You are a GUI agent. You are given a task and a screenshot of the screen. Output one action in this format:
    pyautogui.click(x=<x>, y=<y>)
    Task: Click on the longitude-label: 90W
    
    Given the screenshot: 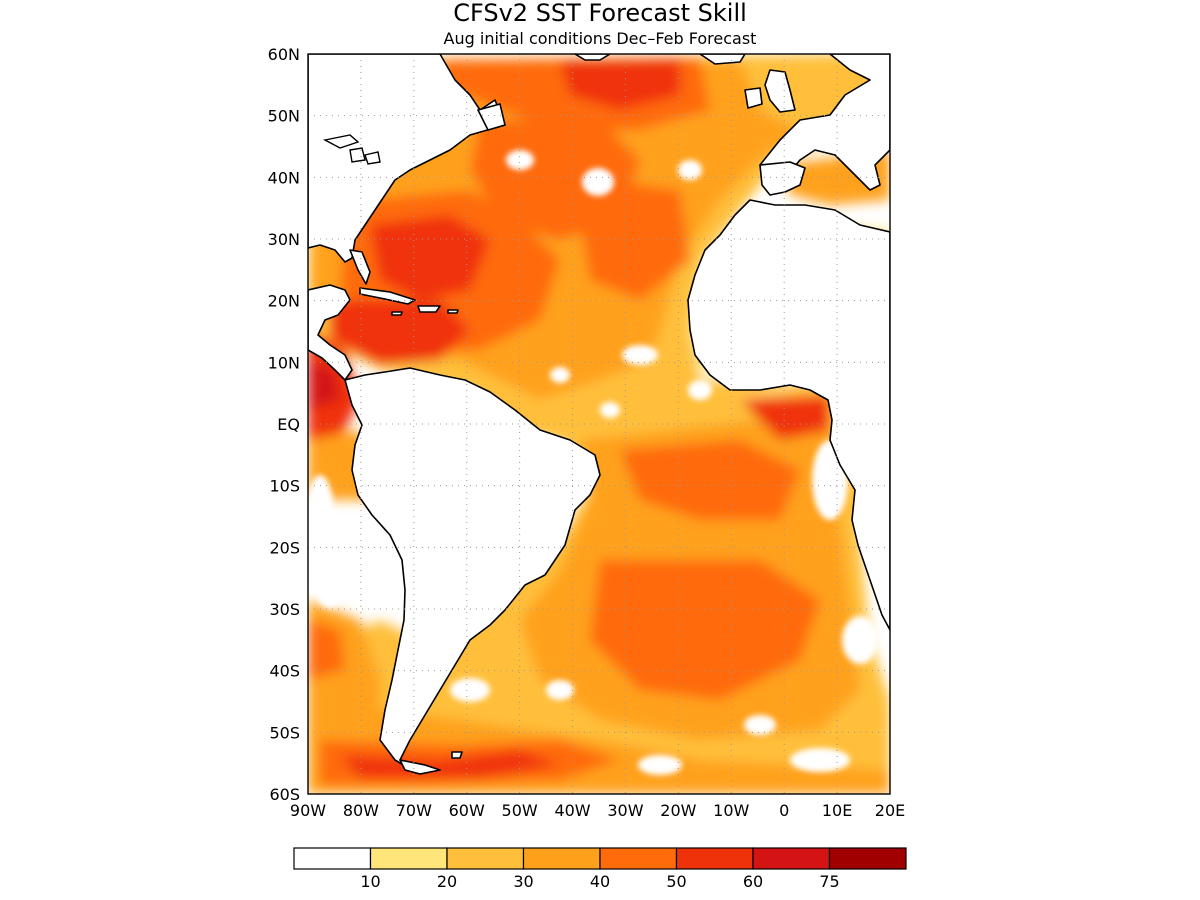 What is the action you would take?
    pyautogui.click(x=308, y=810)
    